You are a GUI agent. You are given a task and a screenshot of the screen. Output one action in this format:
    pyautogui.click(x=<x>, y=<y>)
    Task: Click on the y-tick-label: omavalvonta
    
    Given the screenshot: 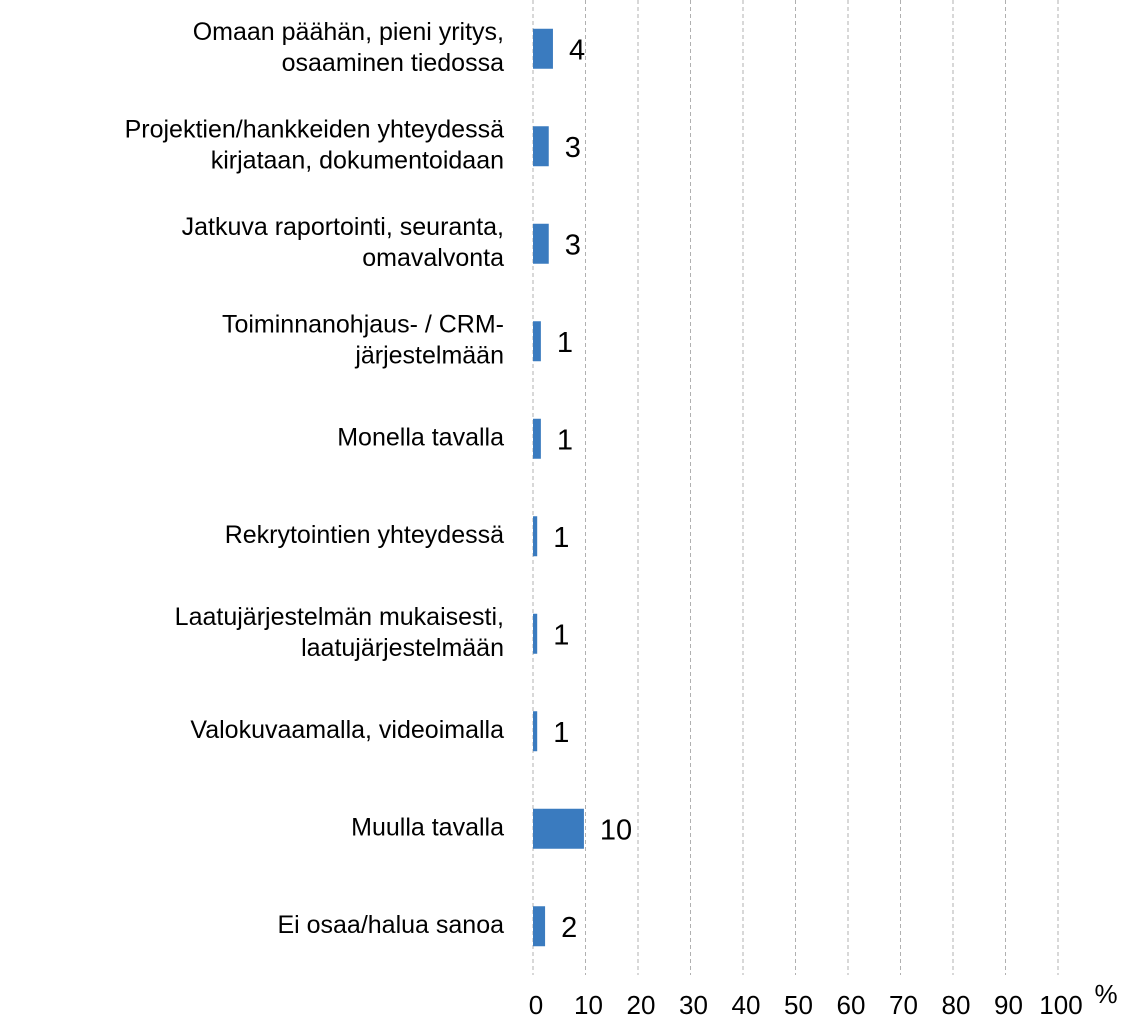 What is the action you would take?
    pyautogui.click(x=433, y=258)
    